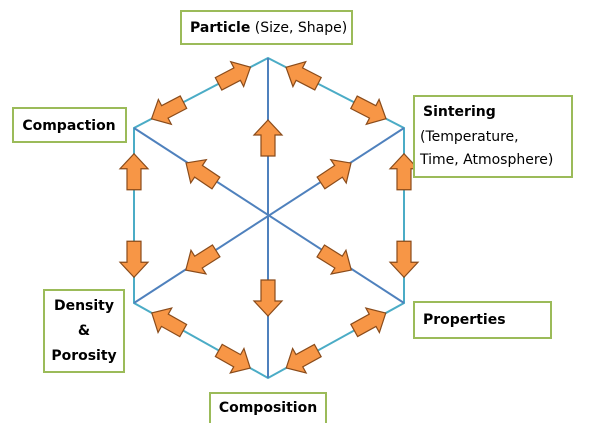 The image size is (603, 423). Describe the element at coordinates (464, 320) in the screenshot. I see `node-title: Properties` at that location.